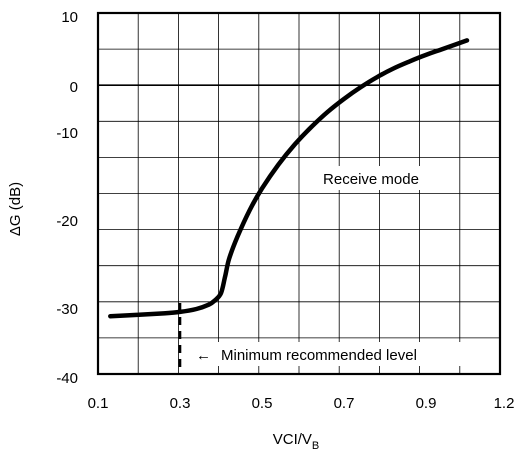 Image resolution: width=520 pixels, height=456 pixels. I want to click on receive-mode-label-background, so click(371, 178).